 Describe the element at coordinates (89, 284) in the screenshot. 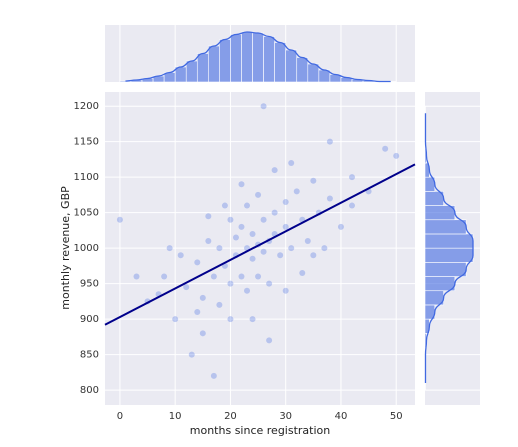

I see `y-tick-label: 950` at that location.